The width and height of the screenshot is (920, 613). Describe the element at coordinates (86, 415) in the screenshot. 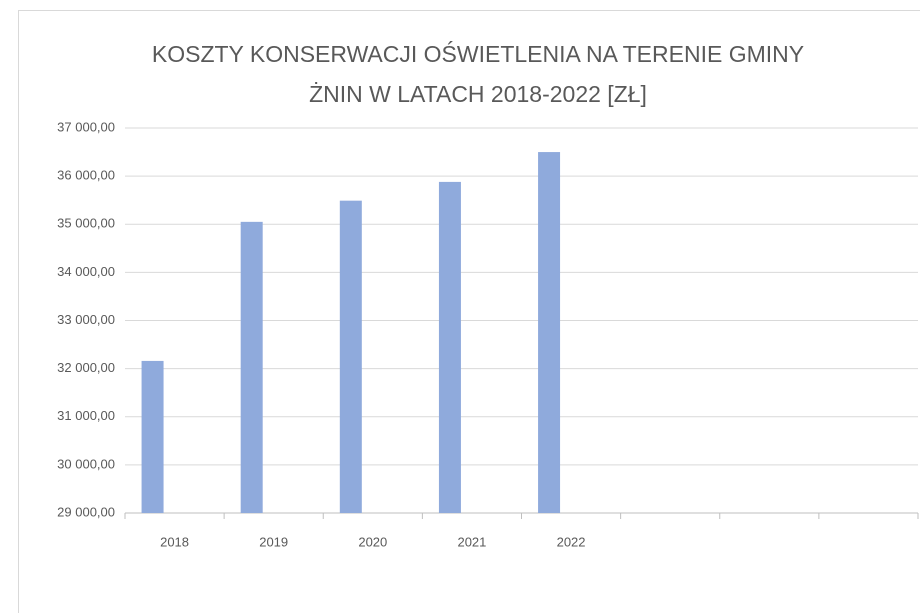

I see `y-tick-label: 31 000,00` at that location.